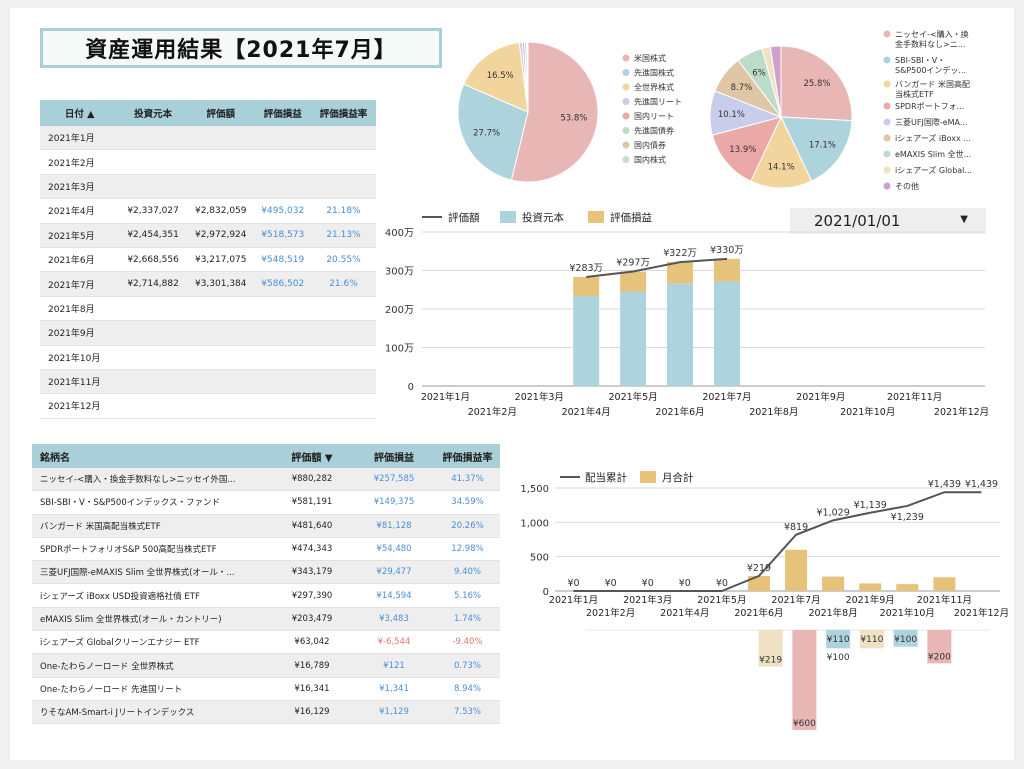 The image size is (1024, 769). What do you see at coordinates (964, 219) in the screenshot?
I see `dropdown-arrow-icon: ▼` at bounding box center [964, 219].